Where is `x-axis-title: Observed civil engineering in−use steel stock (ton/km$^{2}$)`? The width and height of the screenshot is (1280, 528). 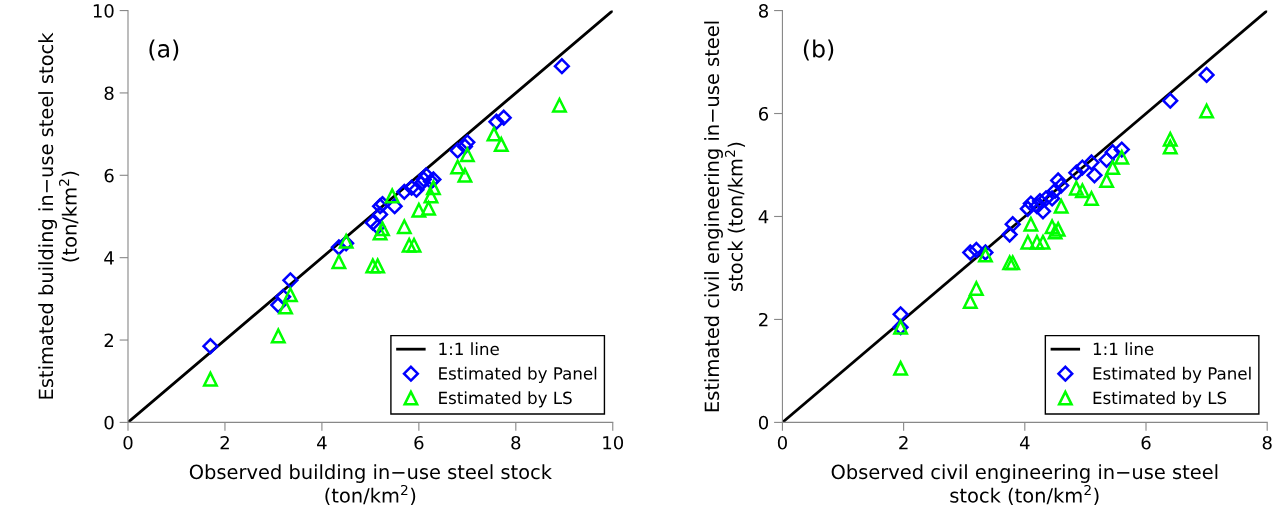
x-axis-title: Observed civil engineering in−use steel stock (ton/km$^{2}$) is located at coordinates (1024, 485).